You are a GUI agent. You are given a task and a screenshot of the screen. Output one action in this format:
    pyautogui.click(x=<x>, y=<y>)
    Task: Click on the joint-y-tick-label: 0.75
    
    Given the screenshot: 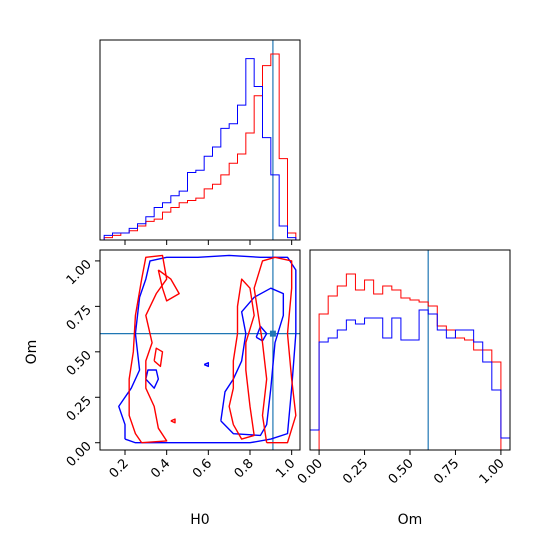 What is the action you would take?
    pyautogui.click(x=79, y=318)
    